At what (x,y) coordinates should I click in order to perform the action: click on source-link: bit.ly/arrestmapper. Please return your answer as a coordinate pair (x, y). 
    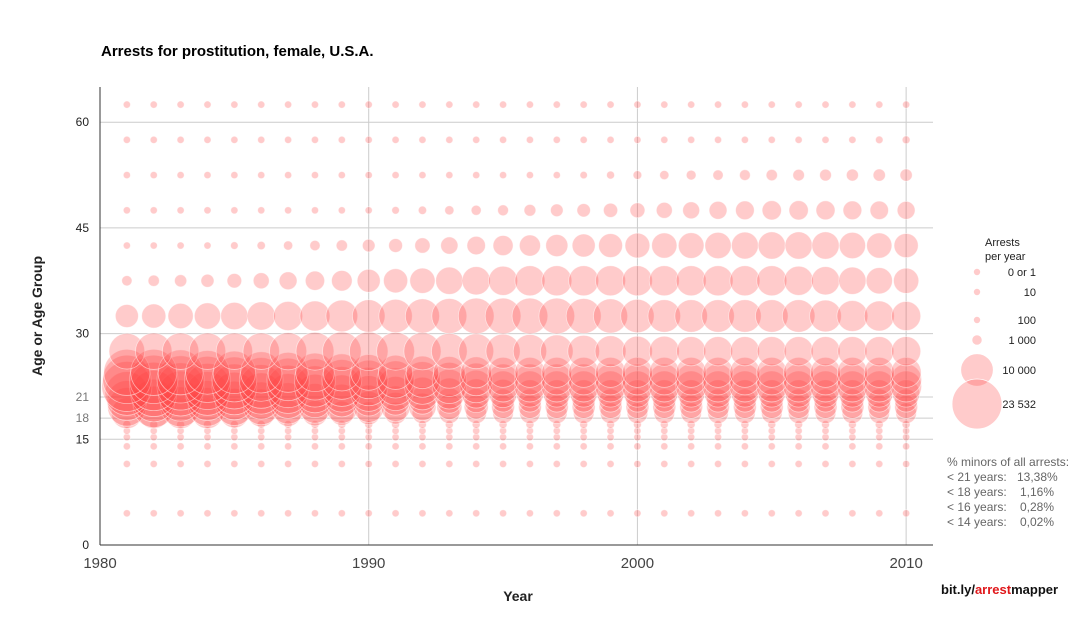
    Looking at the image, I should click on (999, 589).